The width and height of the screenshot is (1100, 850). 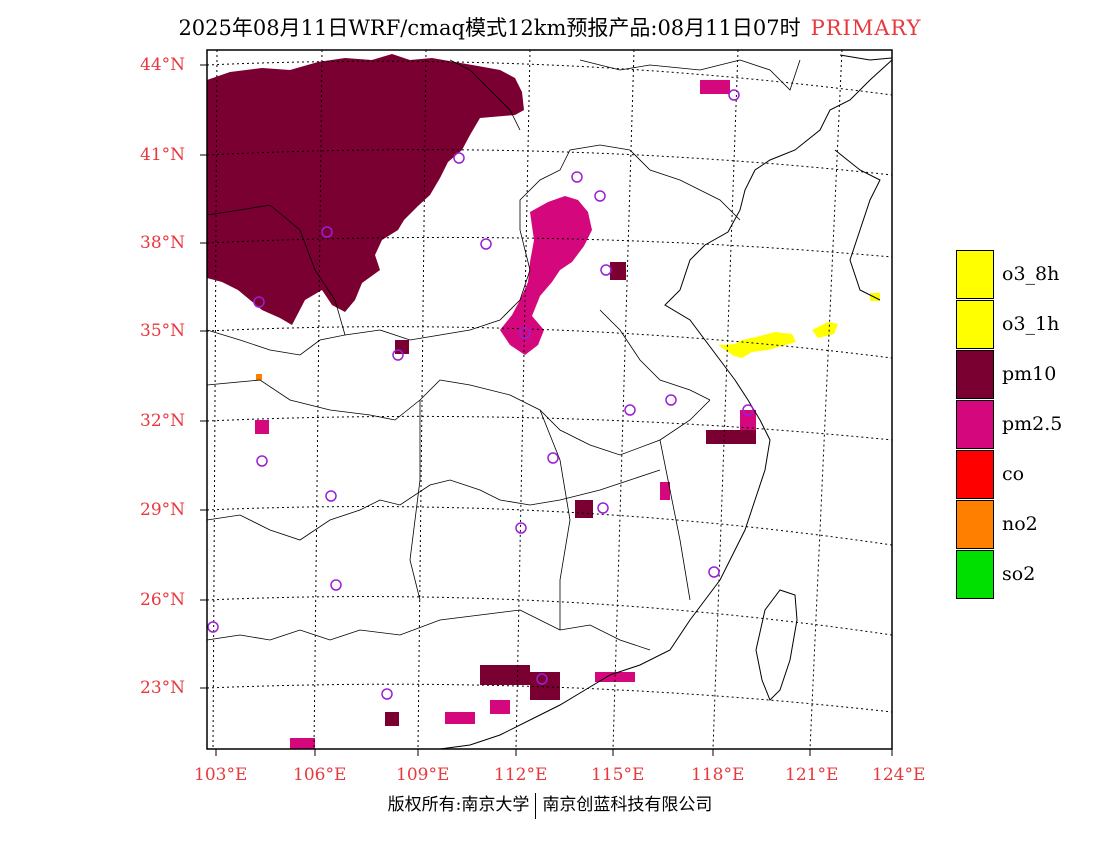 What do you see at coordinates (163, 155) in the screenshot?
I see `lat-label-41: 41°N` at bounding box center [163, 155].